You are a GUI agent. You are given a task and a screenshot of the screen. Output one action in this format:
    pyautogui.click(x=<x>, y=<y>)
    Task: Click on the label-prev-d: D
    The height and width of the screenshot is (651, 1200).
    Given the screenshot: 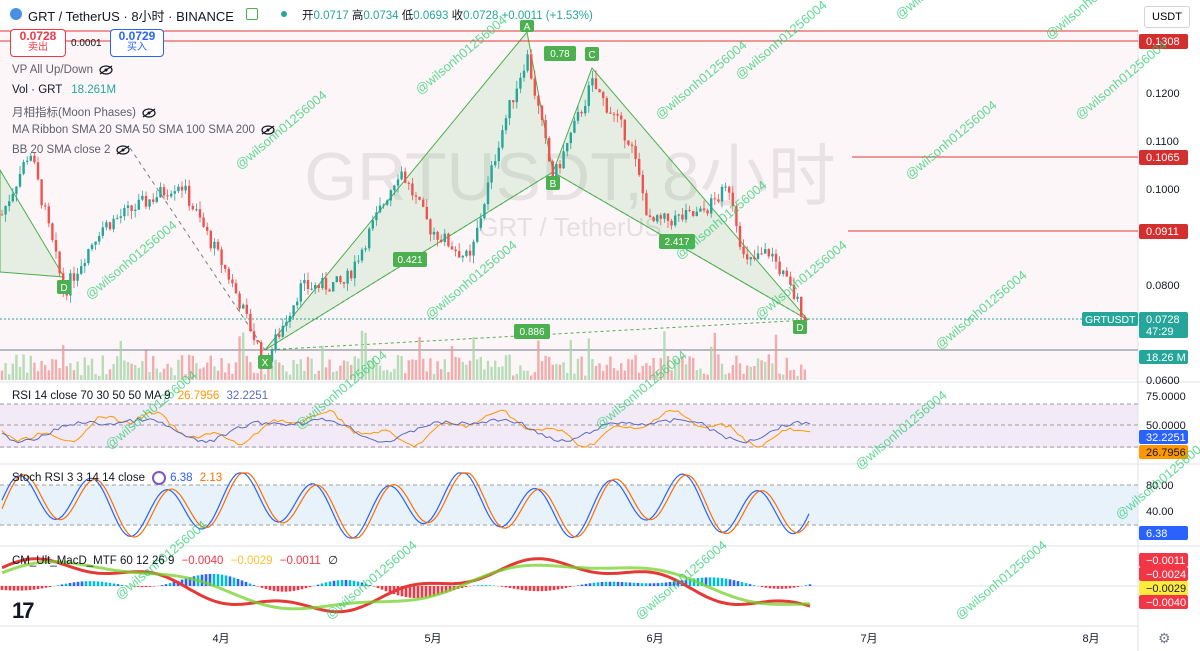 What is the action you would take?
    pyautogui.click(x=63, y=288)
    